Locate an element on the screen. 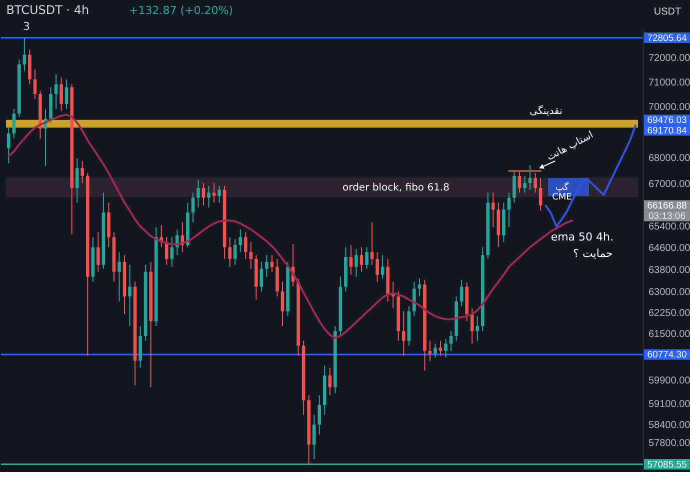 The image size is (690, 480). line-series is located at coordinates (590, 176).